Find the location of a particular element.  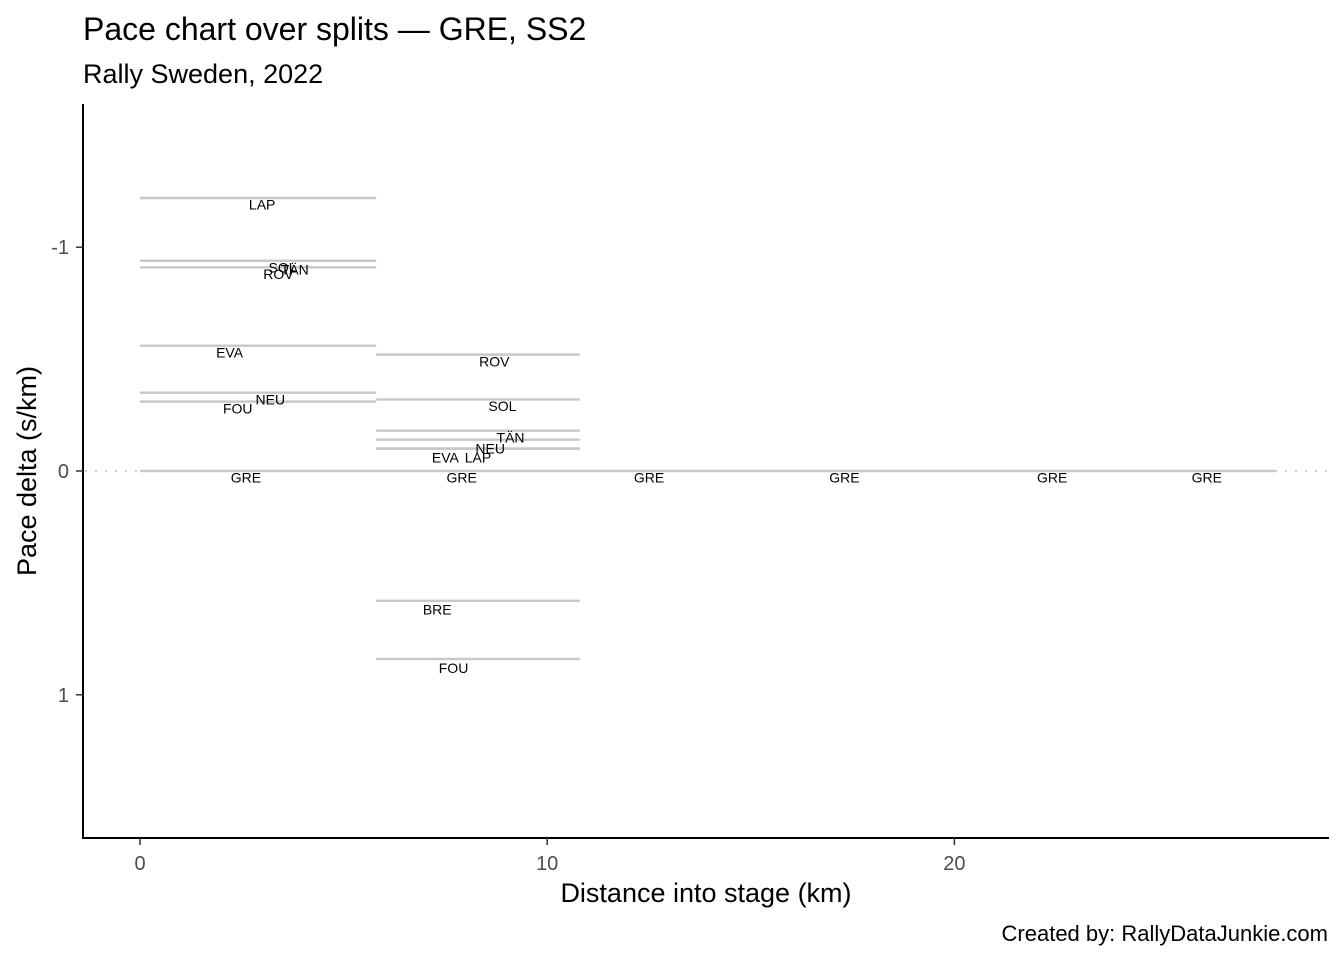

label-tän-2: TÄN is located at coordinates (295, 270).